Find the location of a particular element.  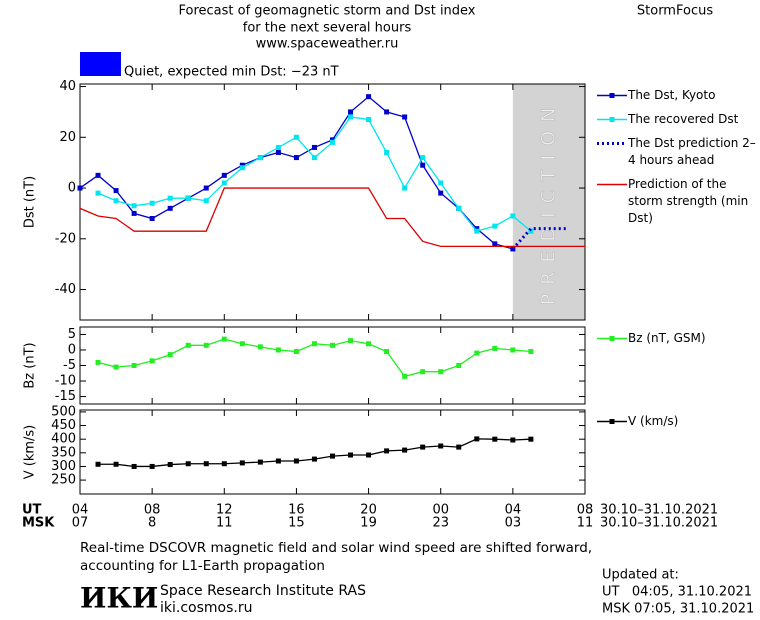

legend-entry: The Dst prediction 2–4 hours ahead is located at coordinates (678, 152).